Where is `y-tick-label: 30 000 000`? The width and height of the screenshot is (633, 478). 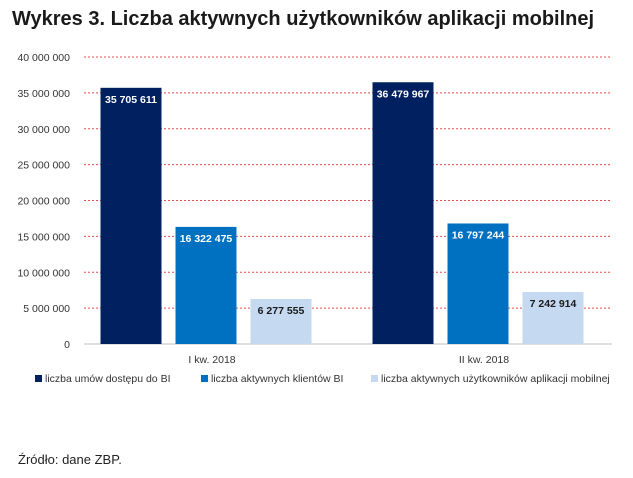
y-tick-label: 30 000 000 is located at coordinates (43, 130).